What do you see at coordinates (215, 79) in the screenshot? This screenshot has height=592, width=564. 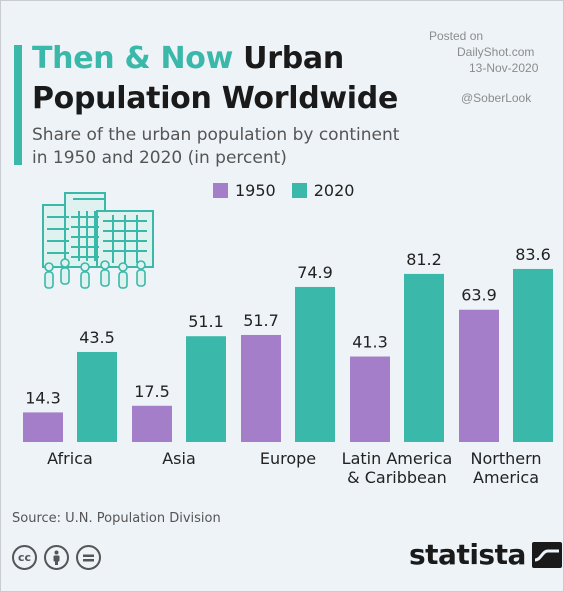 I see `chart-title: Then & Now Urban Population Worldwide` at bounding box center [215, 79].